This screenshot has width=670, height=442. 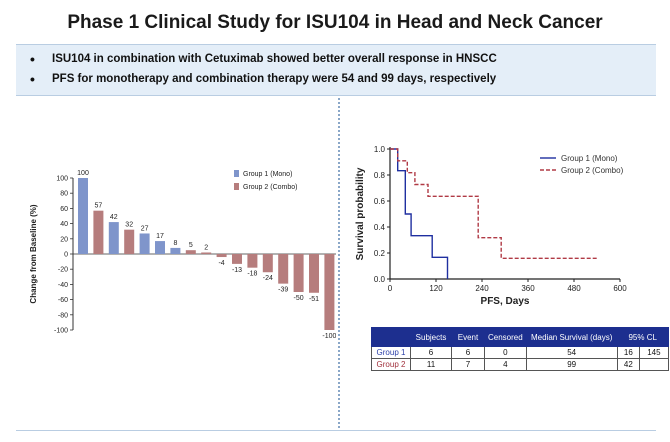 I want to click on table-header-cell: Subjects, so click(x=431, y=337).